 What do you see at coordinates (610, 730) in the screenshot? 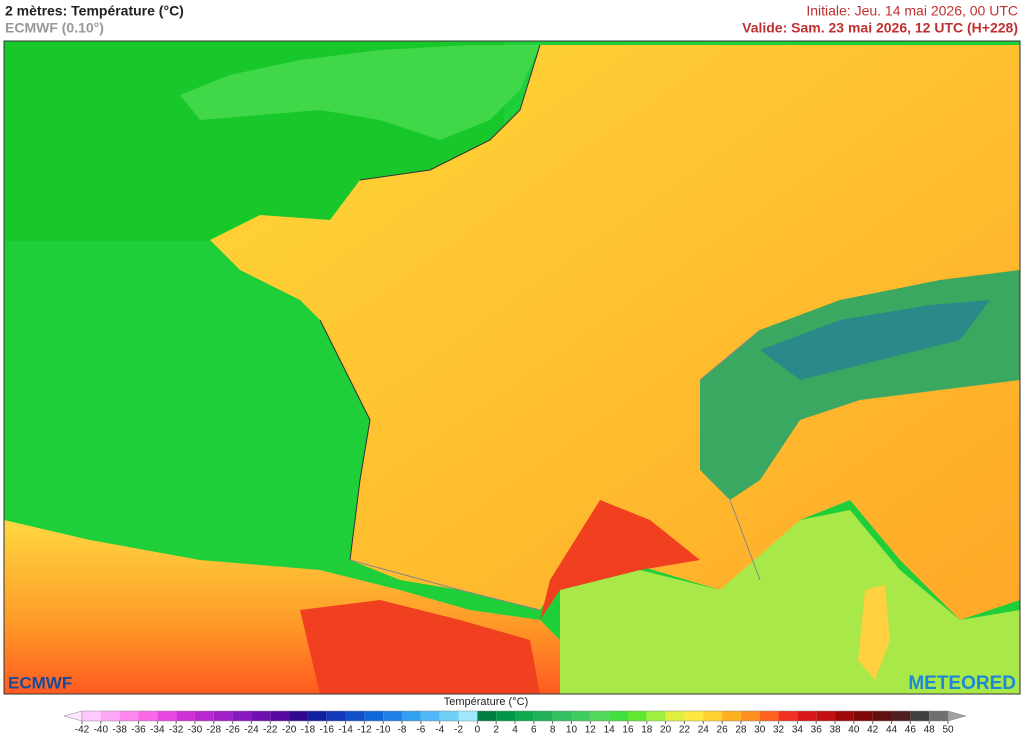
I see `colorbar-tick-label: 14` at bounding box center [610, 730].